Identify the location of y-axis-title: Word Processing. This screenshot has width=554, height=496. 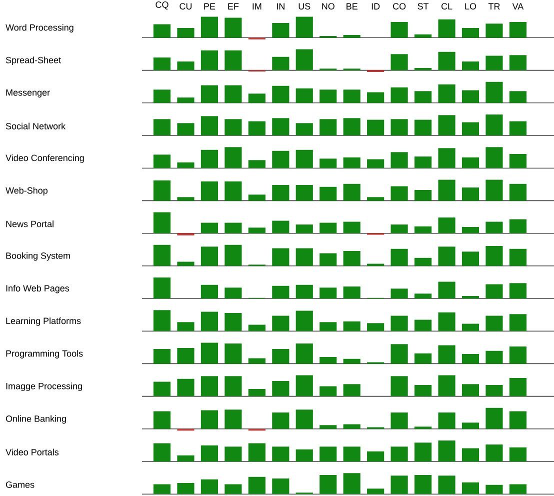
(40, 28).